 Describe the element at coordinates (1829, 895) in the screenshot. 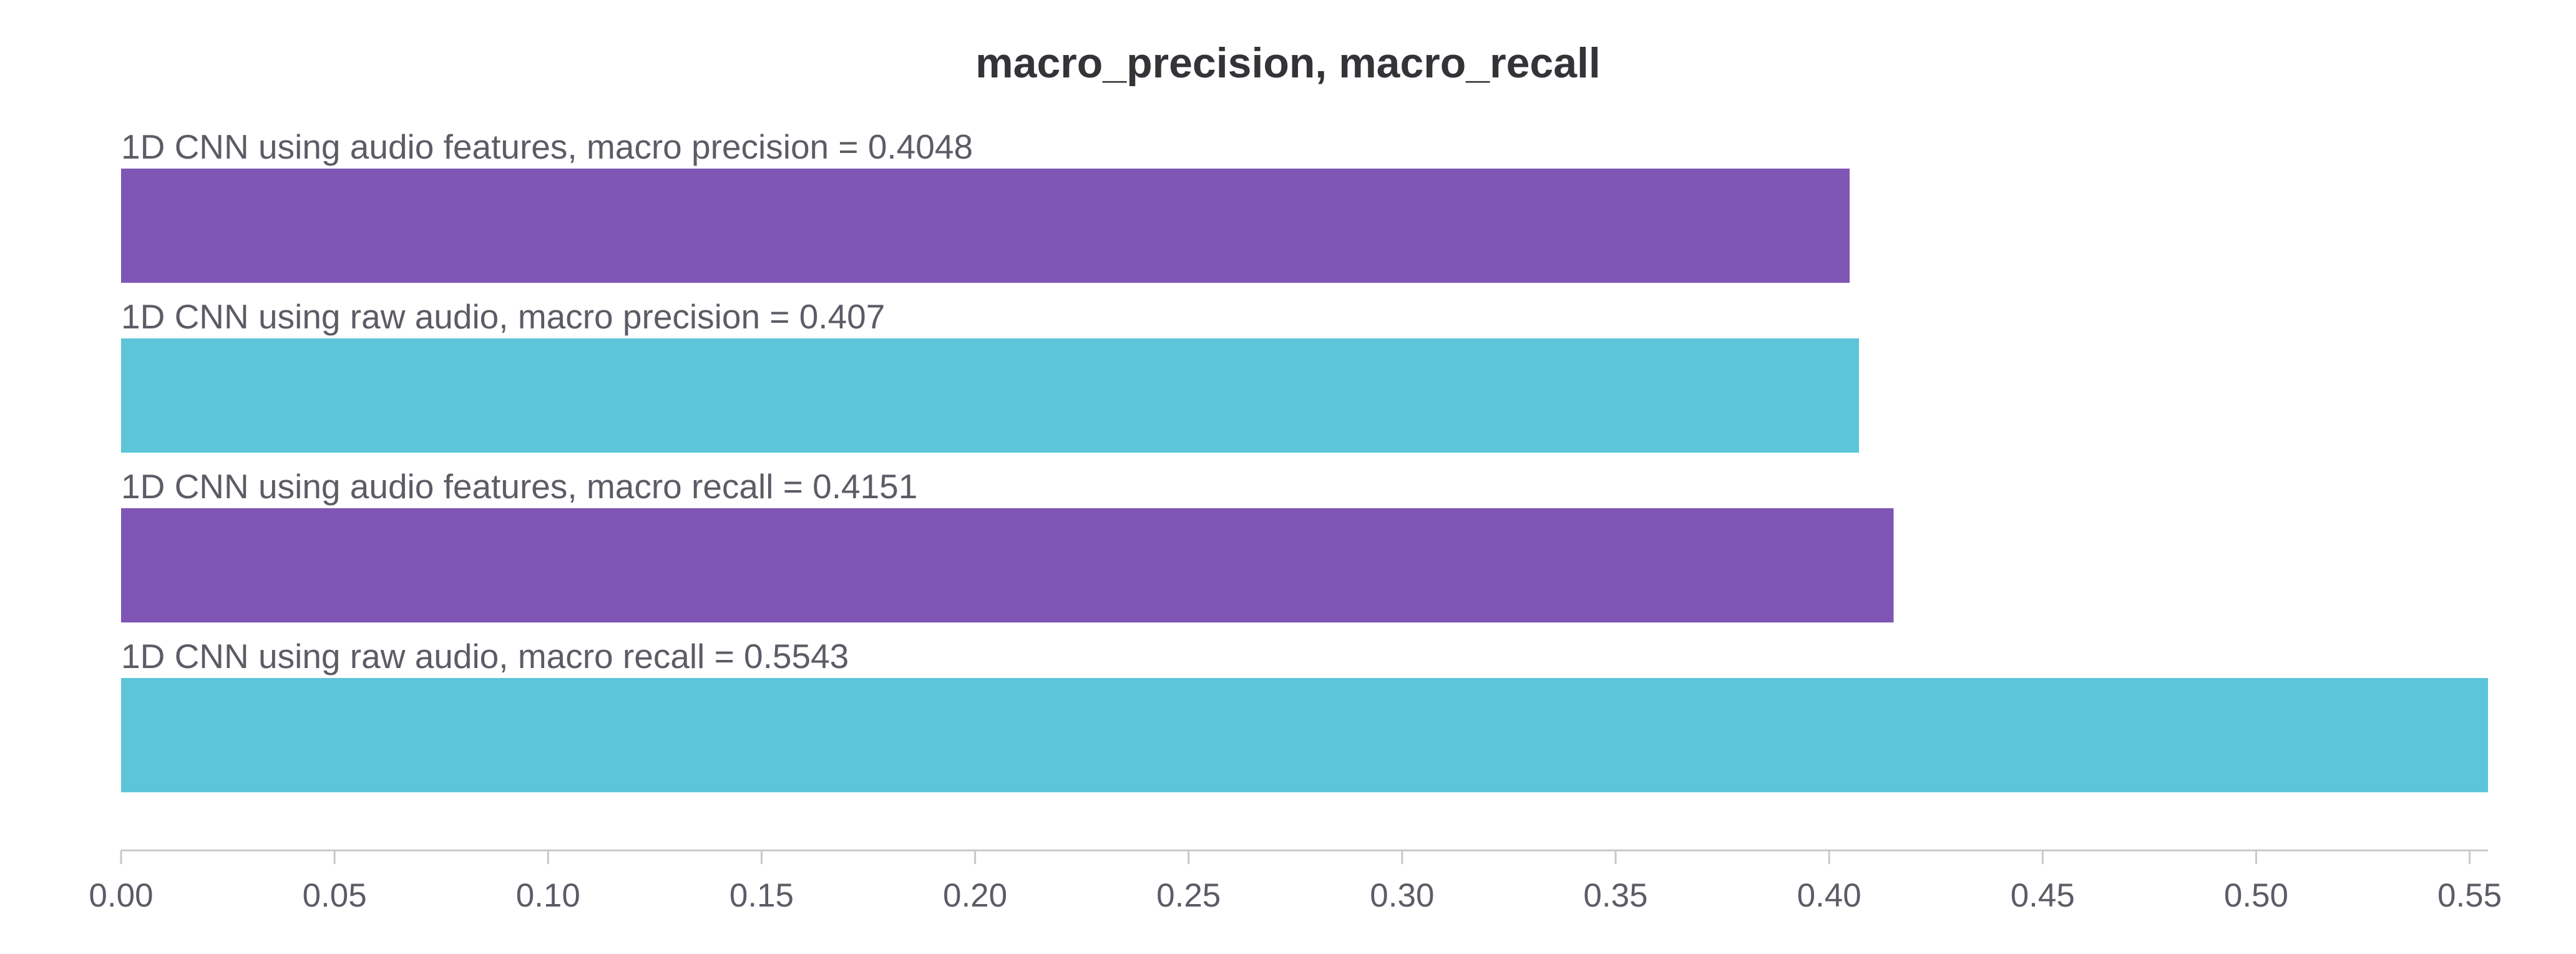

I see `x-tick-label: 0.40` at that location.